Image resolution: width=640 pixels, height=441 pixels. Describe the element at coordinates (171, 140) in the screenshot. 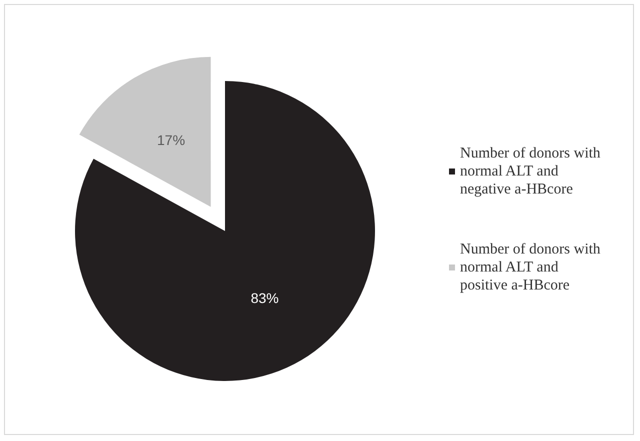

I see `data-label: 17%` at that location.